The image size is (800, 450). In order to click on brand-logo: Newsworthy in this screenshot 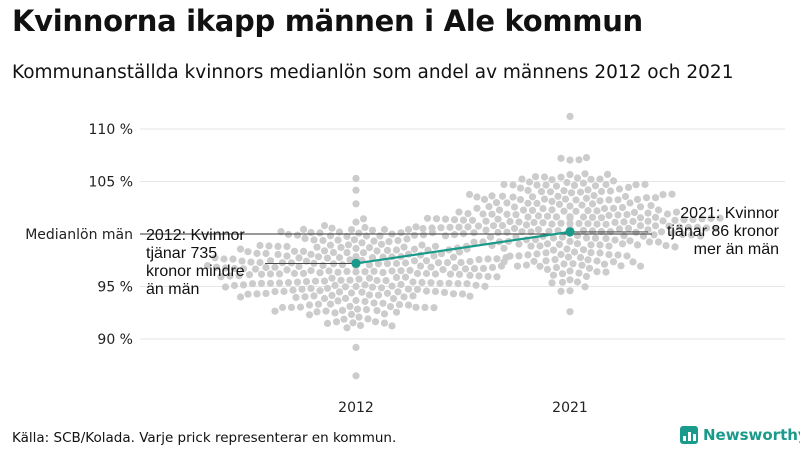, I will do `click(740, 435)`.